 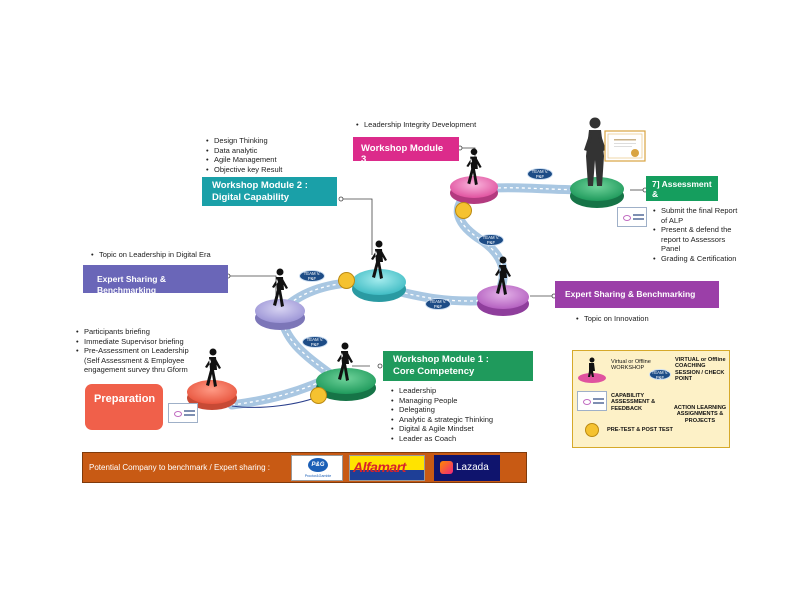 What do you see at coordinates (379, 467) in the screenshot?
I see `alfamart-logo-text: Alfamart` at bounding box center [379, 467].